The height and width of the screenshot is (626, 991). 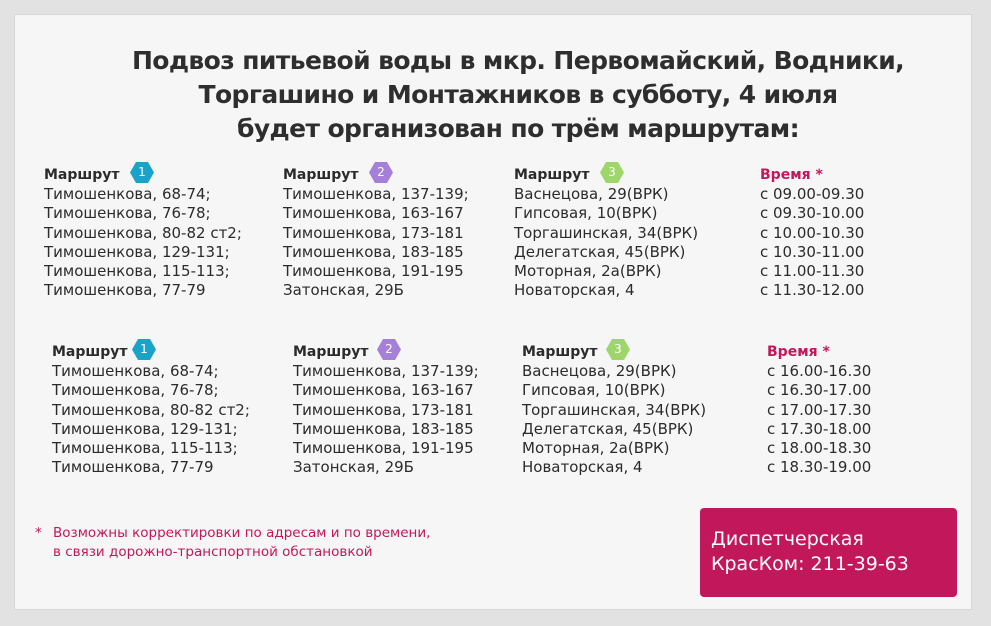 I want to click on time-slot: с 10.00-10.30, so click(x=812, y=232).